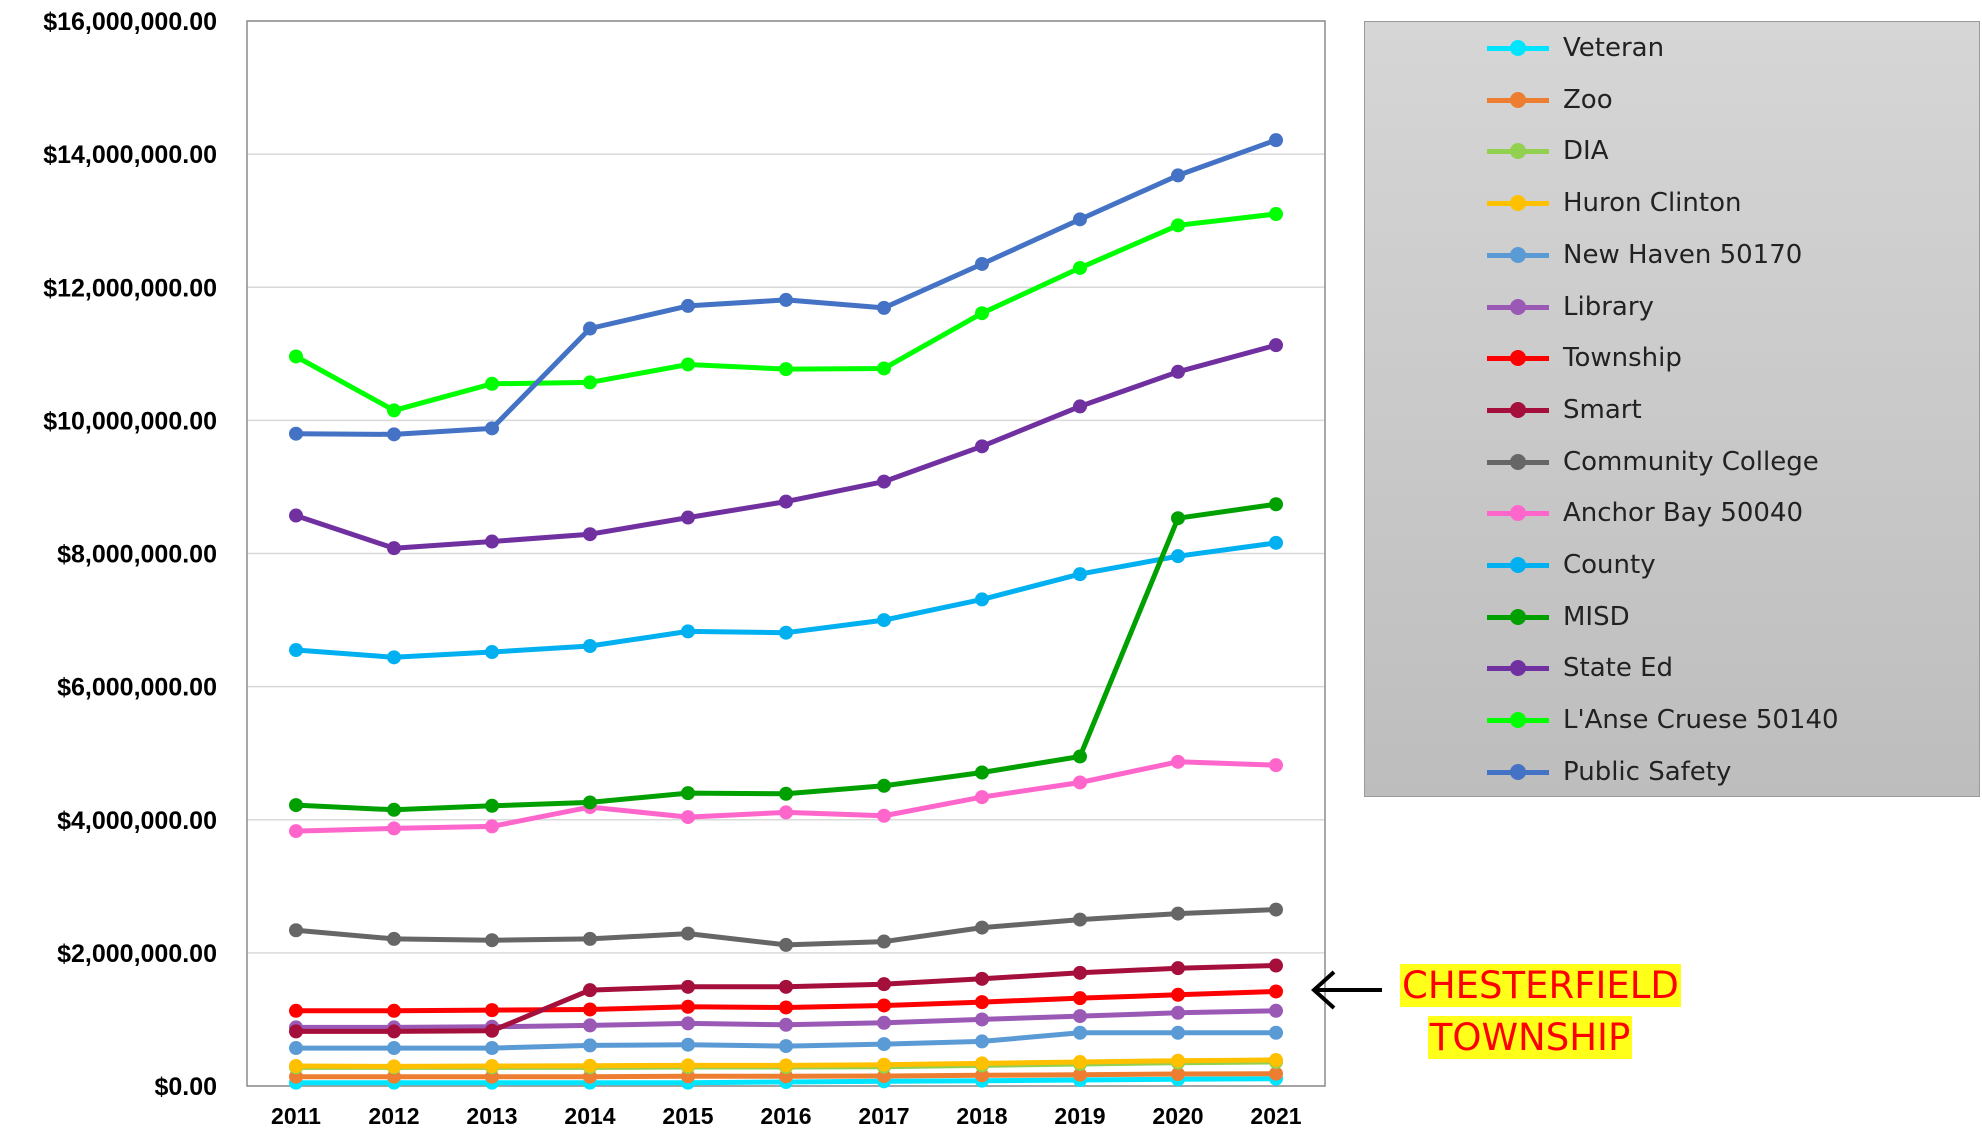 The width and height of the screenshot is (1982, 1135). What do you see at coordinates (1663, 720) in the screenshot?
I see `legend-item: L'Anse Cruese 50140` at bounding box center [1663, 720].